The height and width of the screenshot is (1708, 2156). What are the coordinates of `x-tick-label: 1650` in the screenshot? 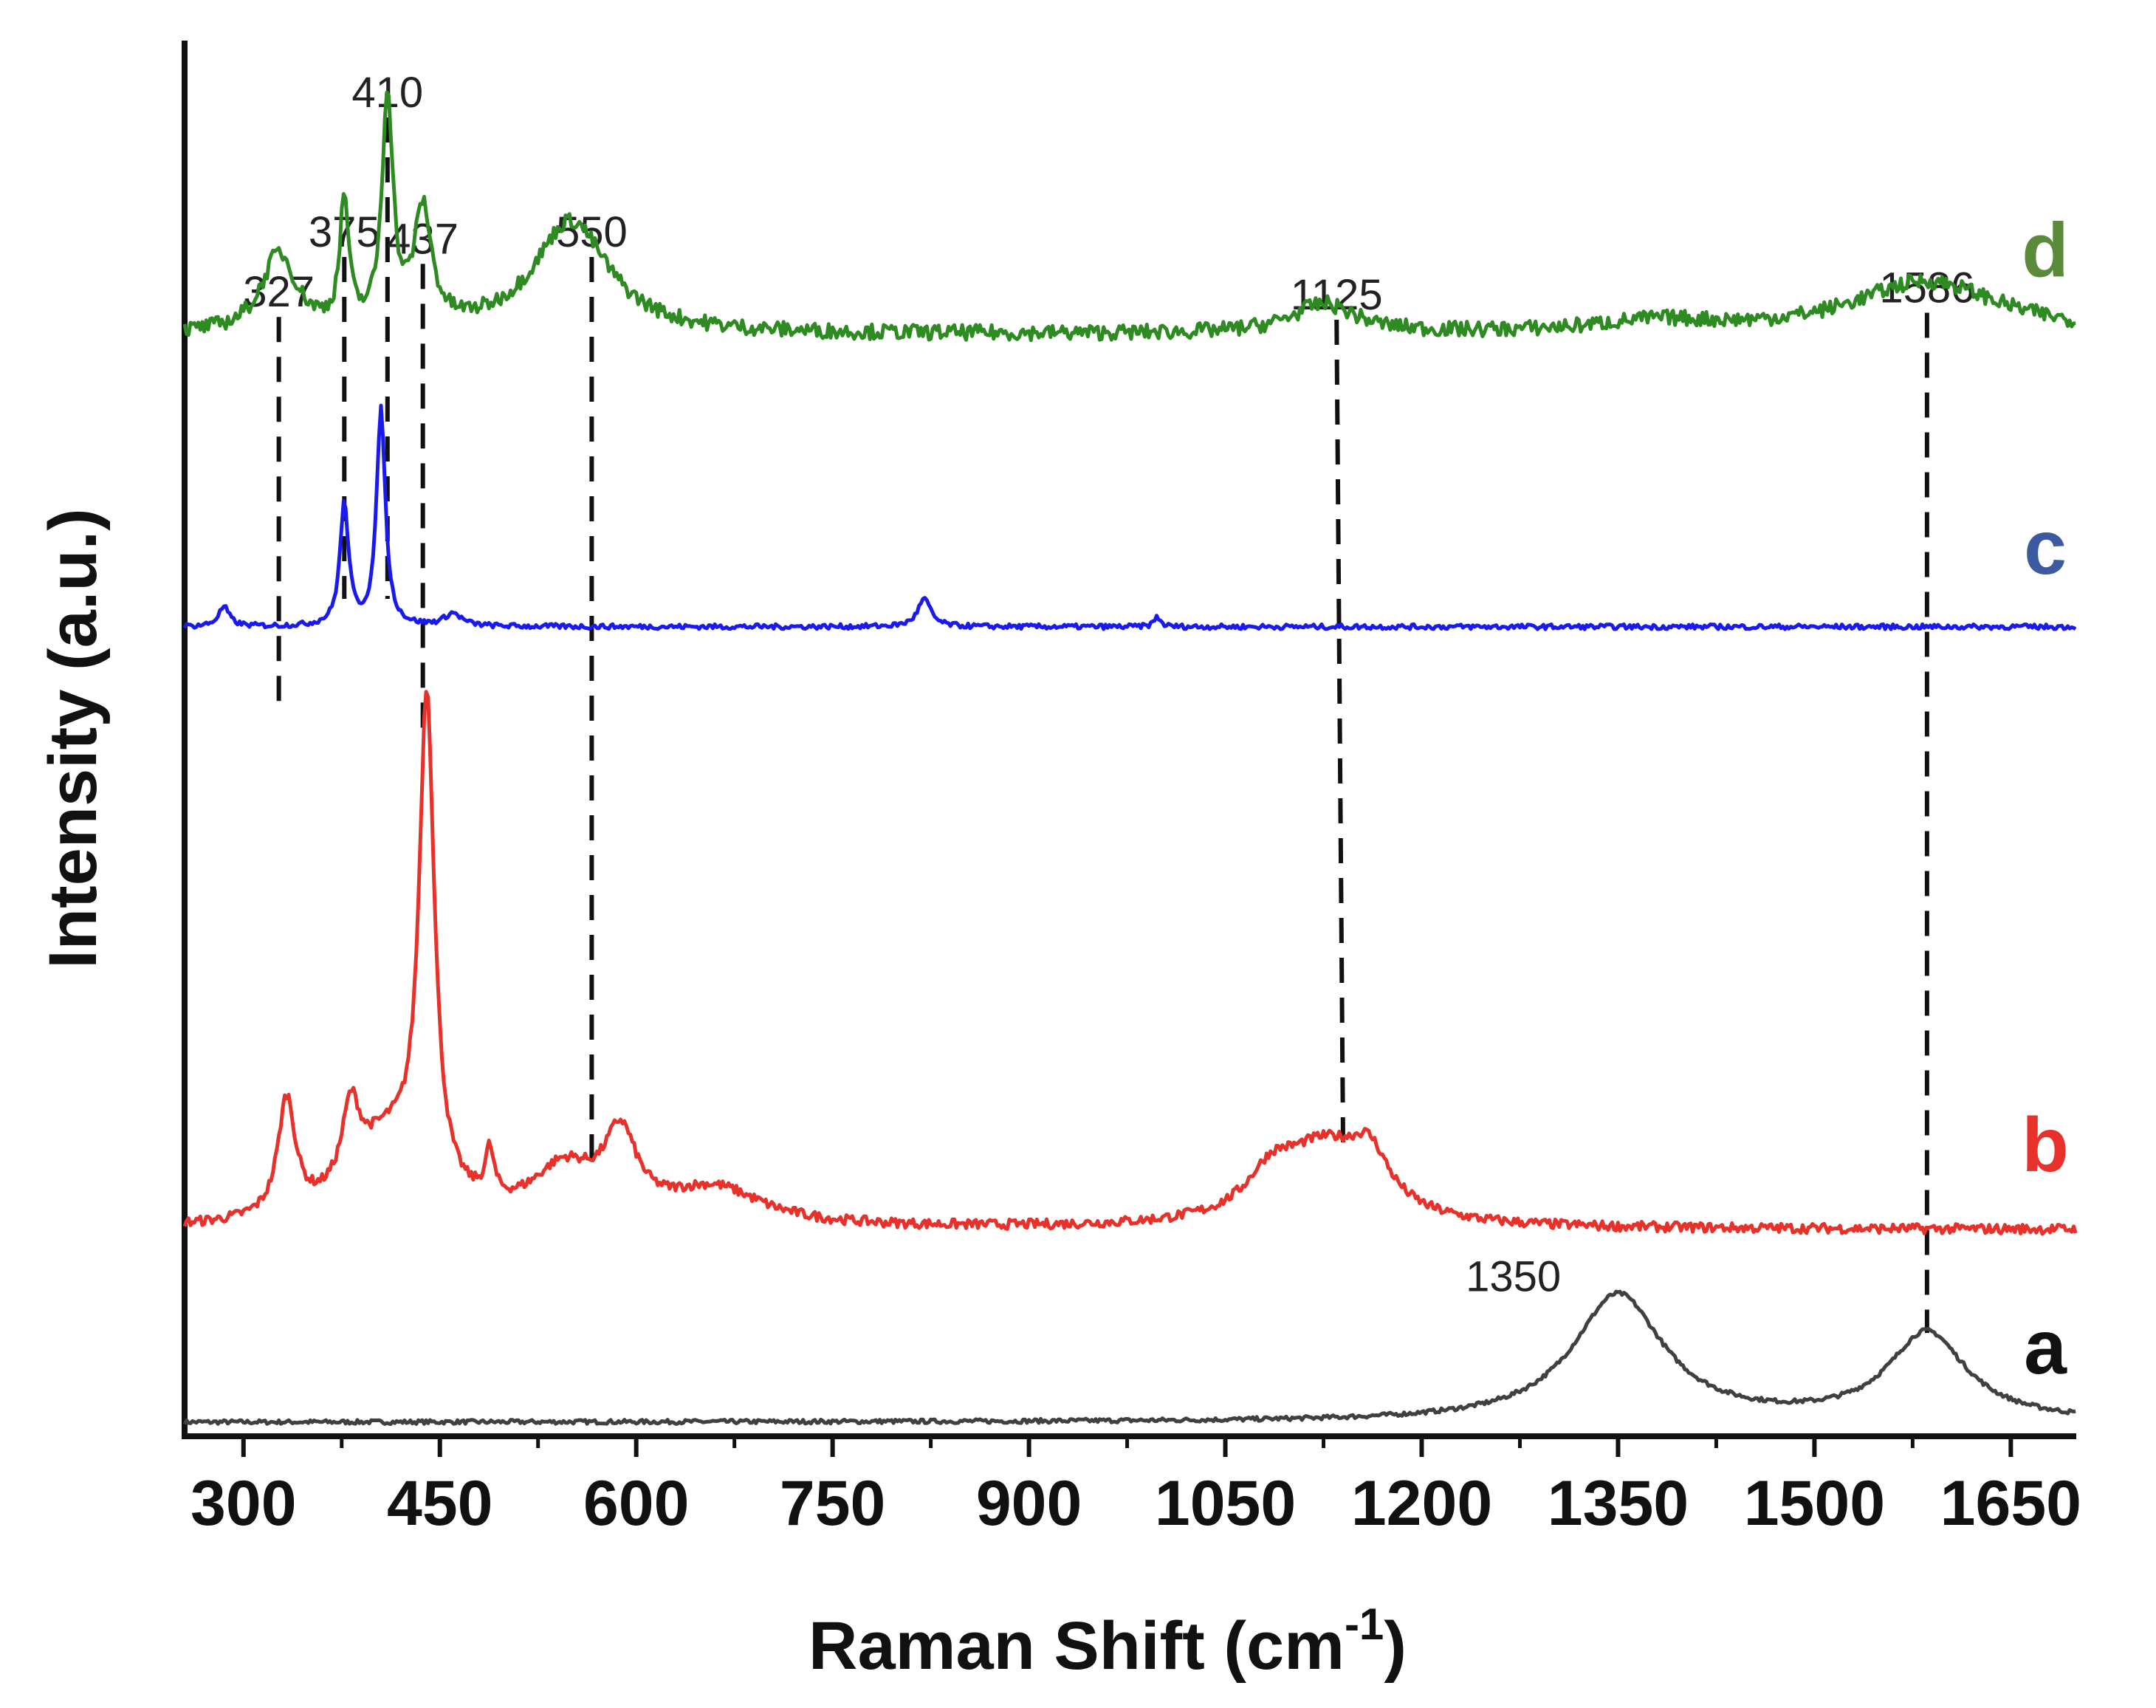 It's located at (2011, 1504).